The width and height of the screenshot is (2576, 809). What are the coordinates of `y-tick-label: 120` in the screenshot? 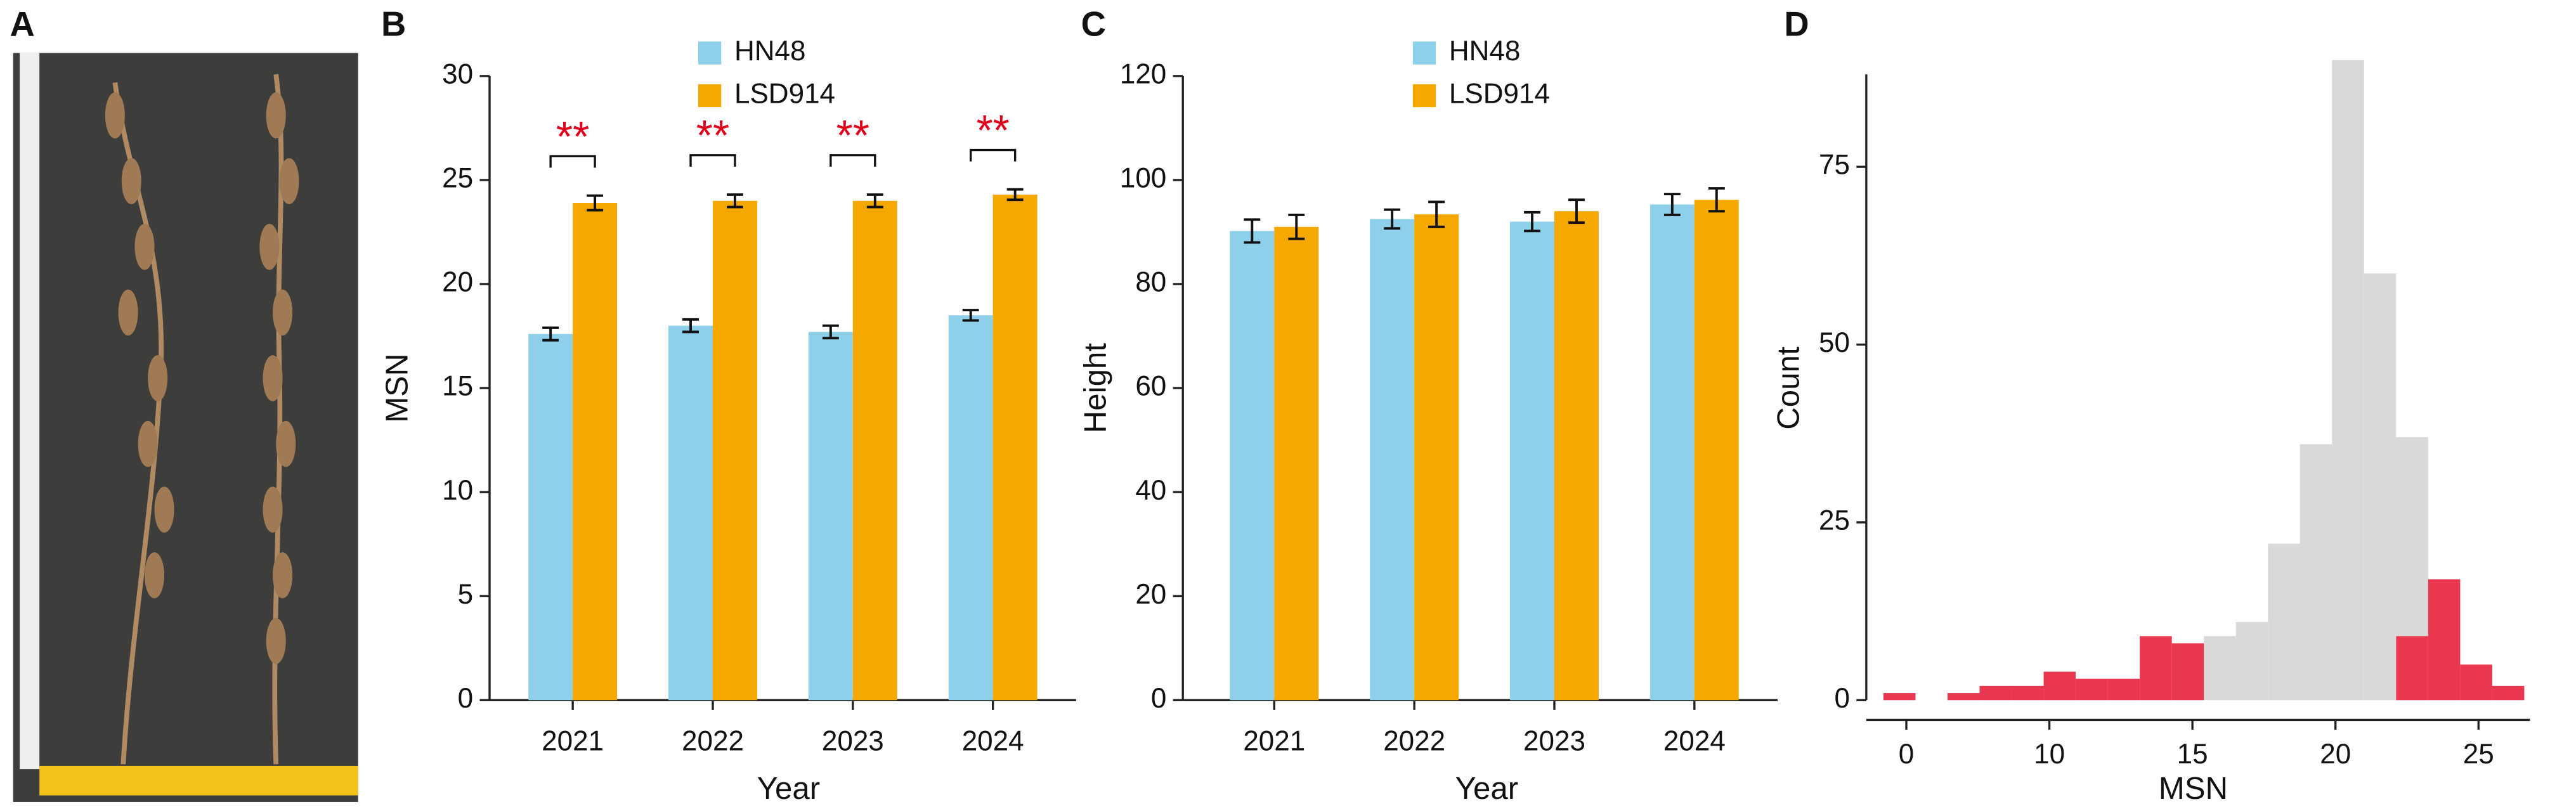 It's located at (1143, 74).